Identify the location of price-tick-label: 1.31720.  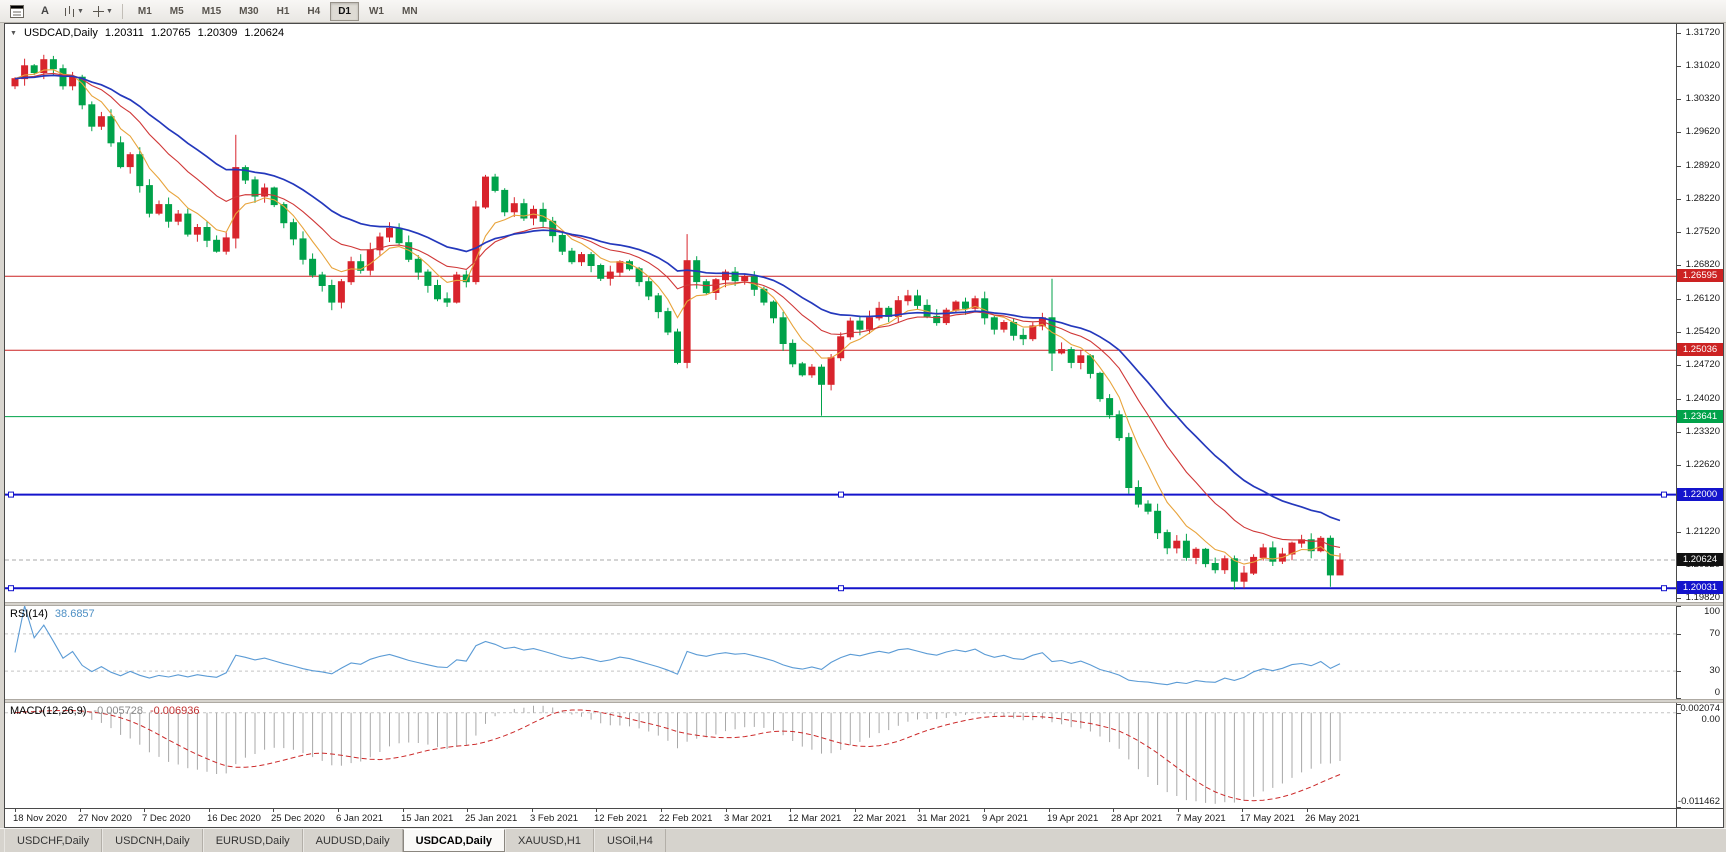
(1702, 32).